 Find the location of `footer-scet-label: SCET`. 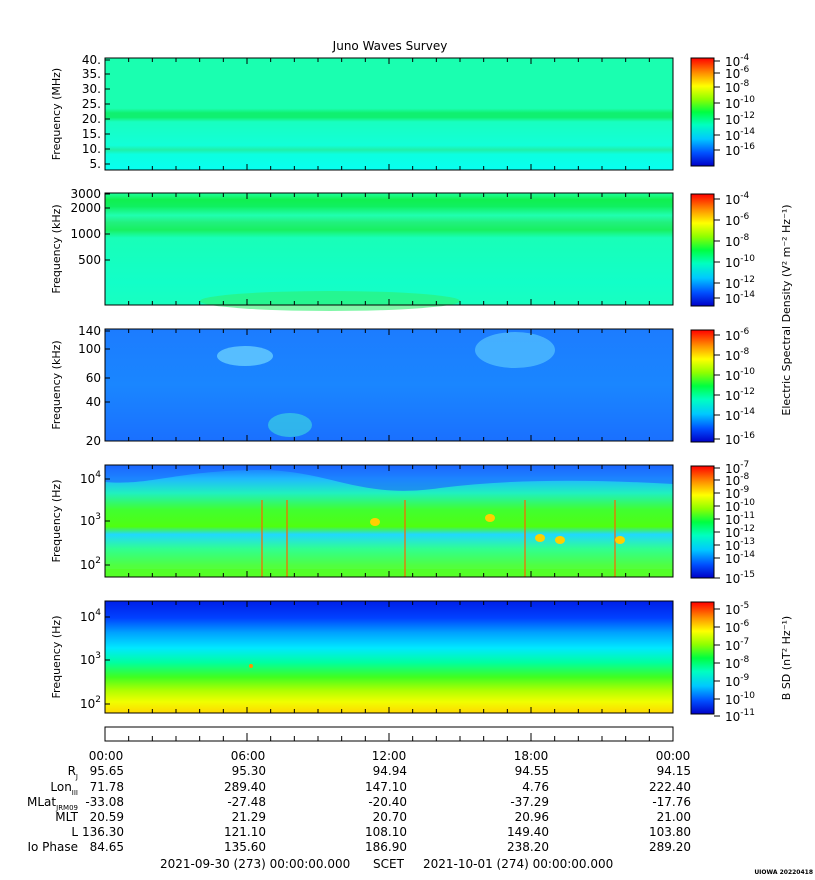

footer-scet-label: SCET is located at coordinates (389, 864).